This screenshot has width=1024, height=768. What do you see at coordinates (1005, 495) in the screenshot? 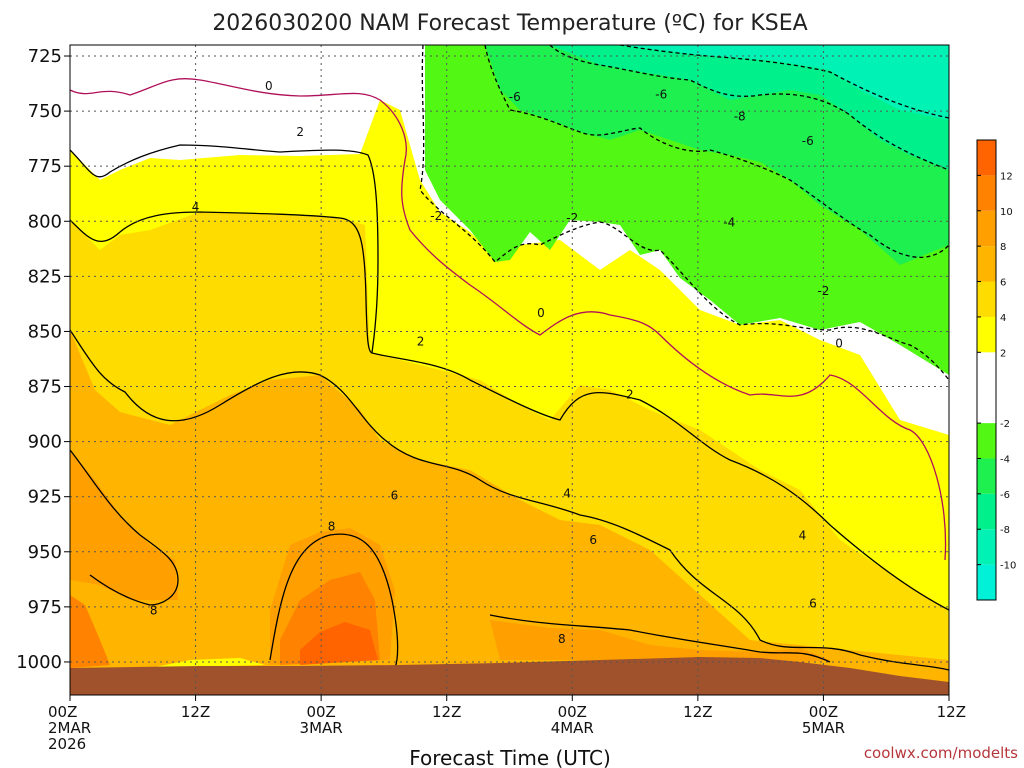
I see `colorbar-label: -6` at bounding box center [1005, 495].